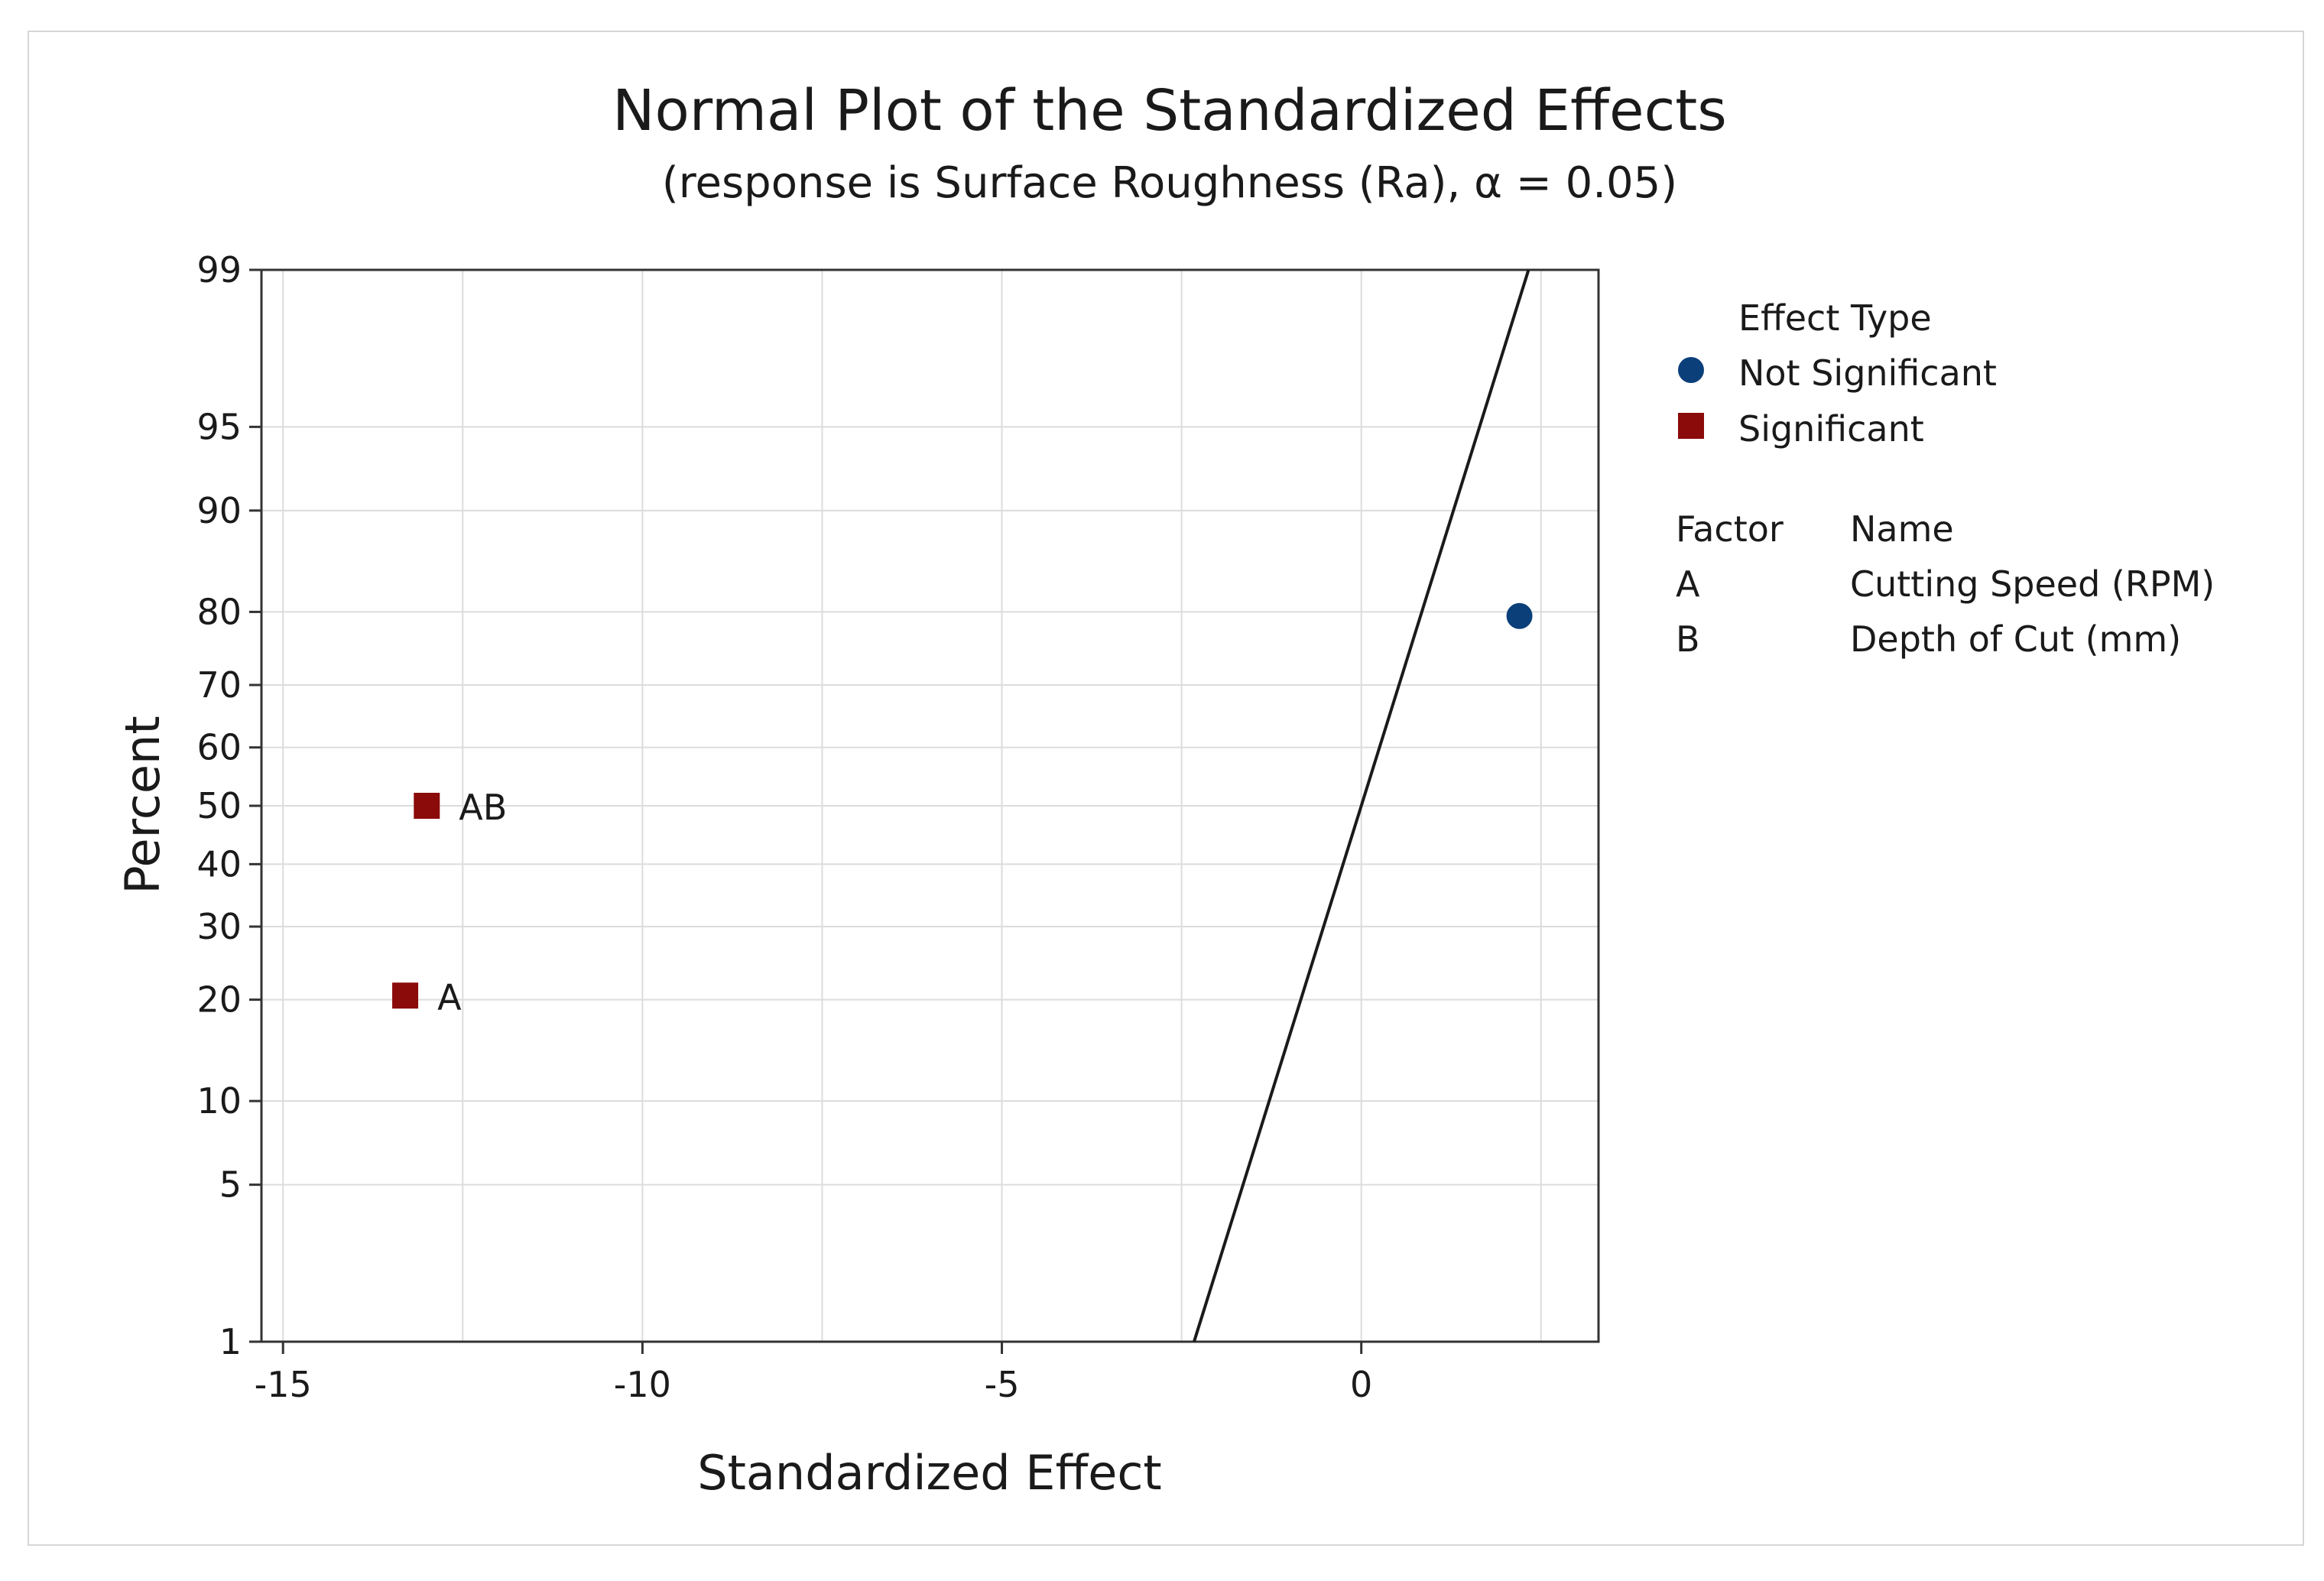  What do you see at coordinates (1730, 529) in the screenshot?
I see `factor-table-header-factor: Factor` at bounding box center [1730, 529].